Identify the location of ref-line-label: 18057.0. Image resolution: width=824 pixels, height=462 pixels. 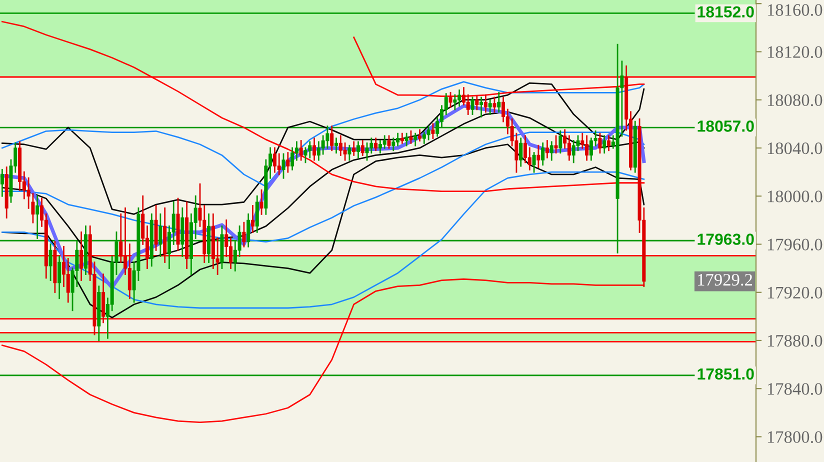
(726, 126).